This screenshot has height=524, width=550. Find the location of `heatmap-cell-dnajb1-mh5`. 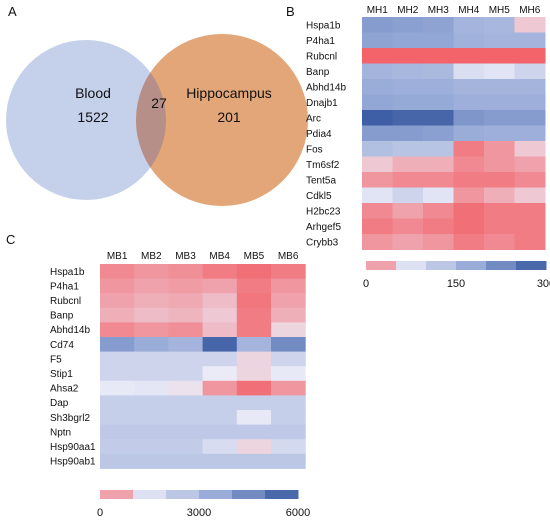

heatmap-cell-dnajb1-mh5 is located at coordinates (499, 102).